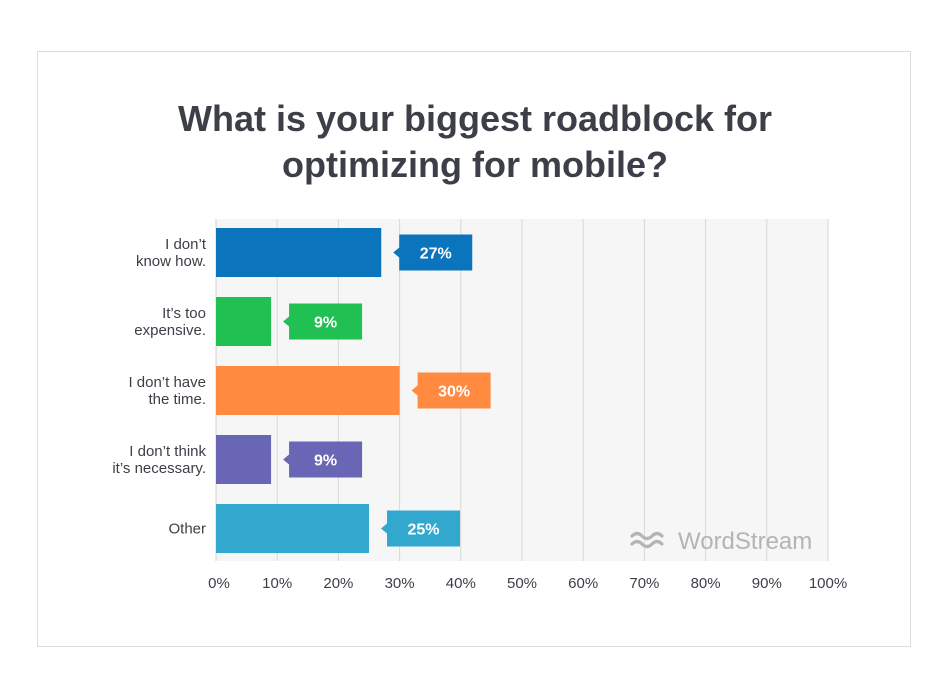  Describe the element at coordinates (277, 583) in the screenshot. I see `x-tick-label: 10%` at that location.